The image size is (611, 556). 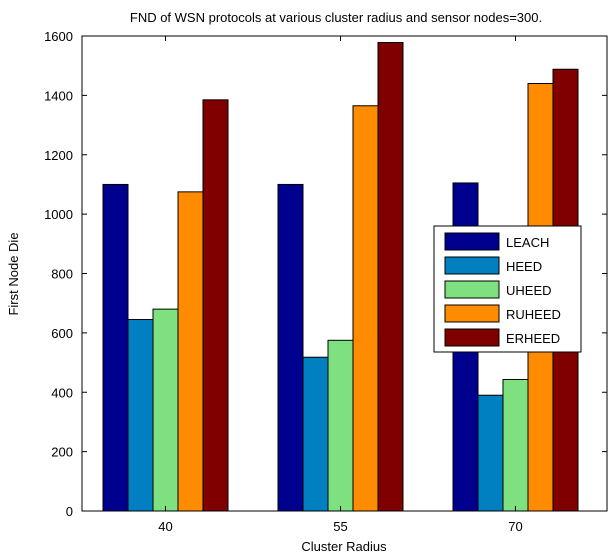 What do you see at coordinates (69, 511) in the screenshot?
I see `y-tick-label: 0` at bounding box center [69, 511].